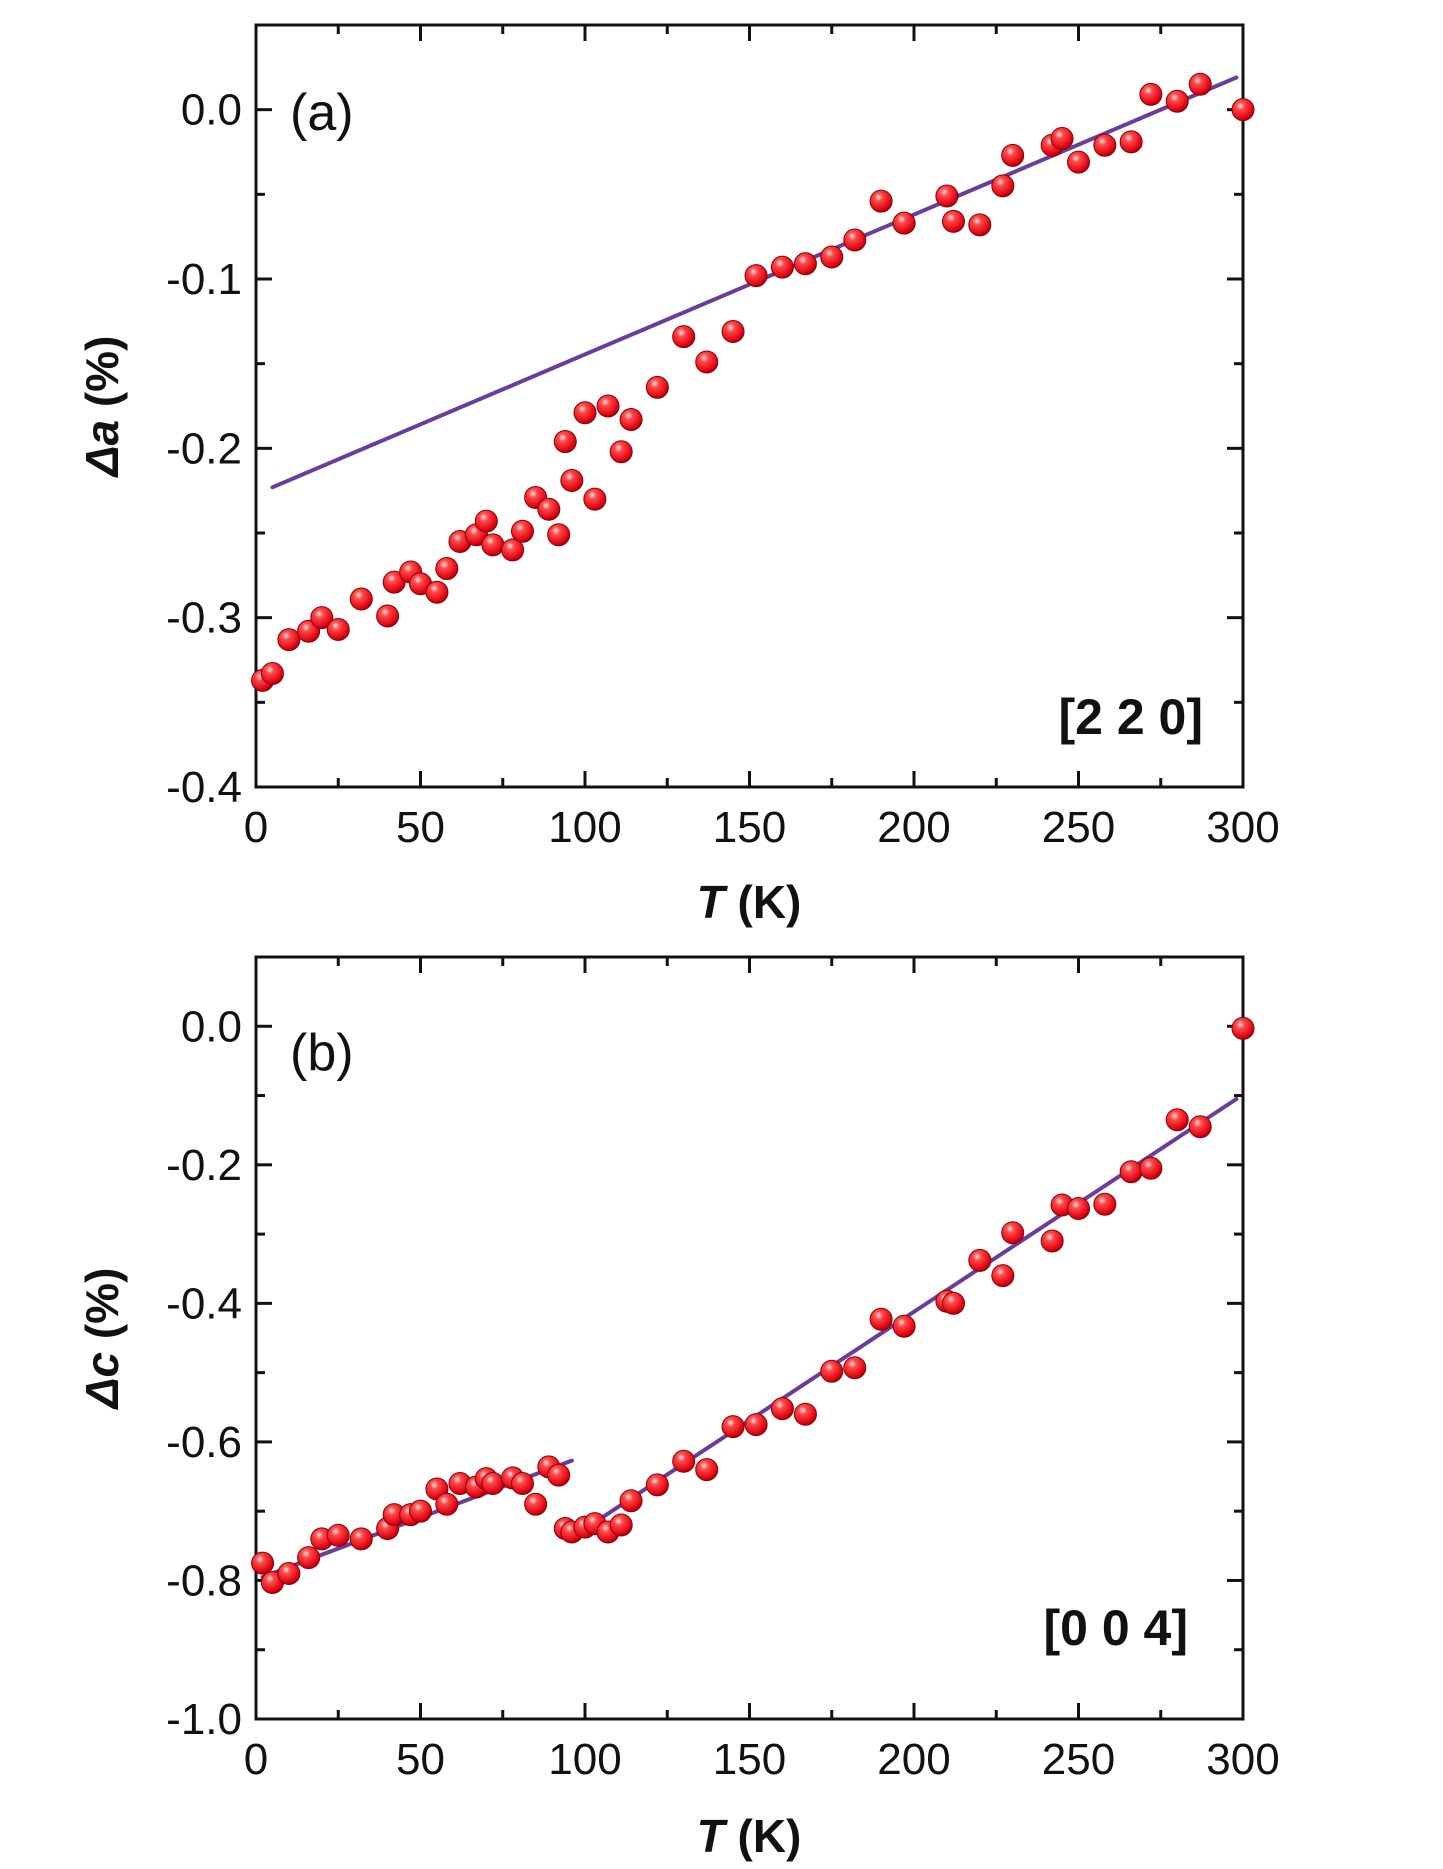 The height and width of the screenshot is (1869, 1443). Describe the element at coordinates (204, 1580) in the screenshot. I see `y-tick-label-b: -0.8` at that location.